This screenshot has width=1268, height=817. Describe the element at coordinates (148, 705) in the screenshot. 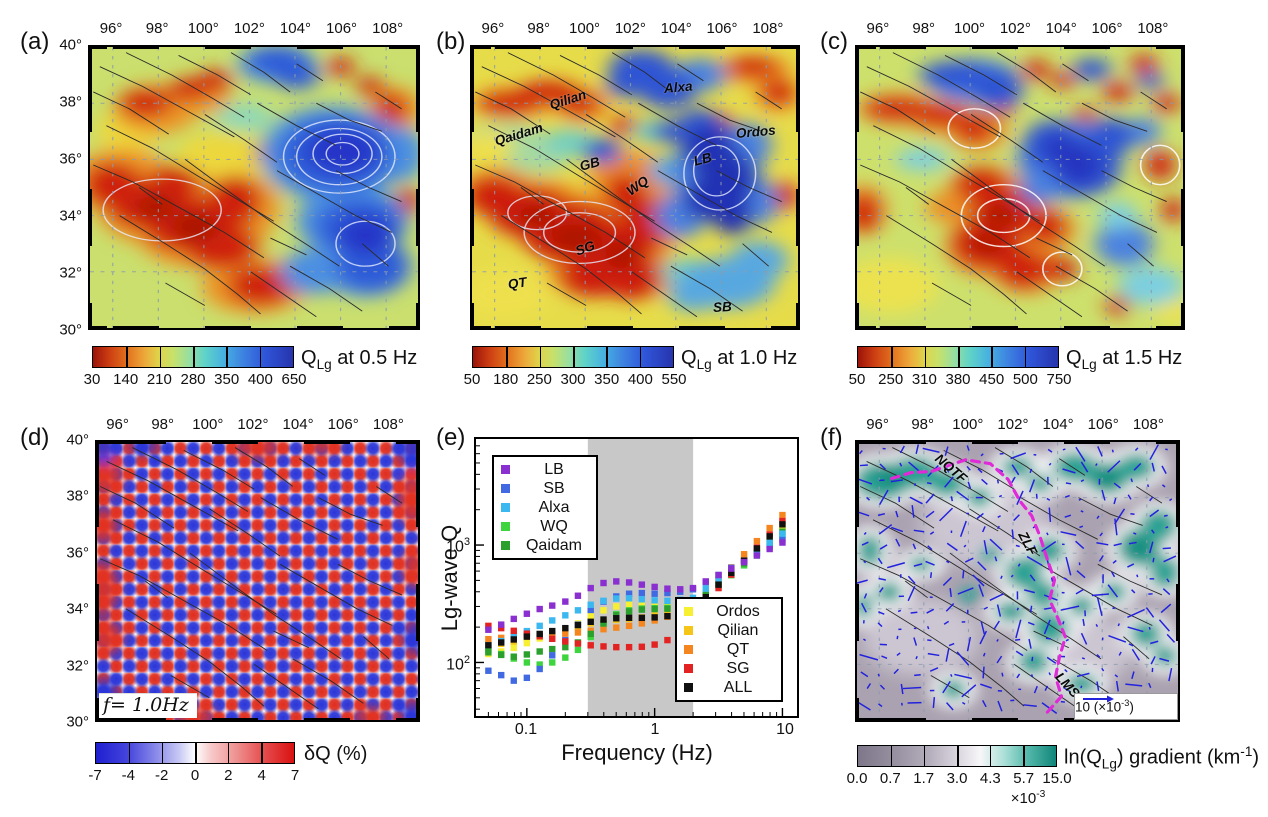

I see `frequency-annotation: f= 1.0Hz` at that location.